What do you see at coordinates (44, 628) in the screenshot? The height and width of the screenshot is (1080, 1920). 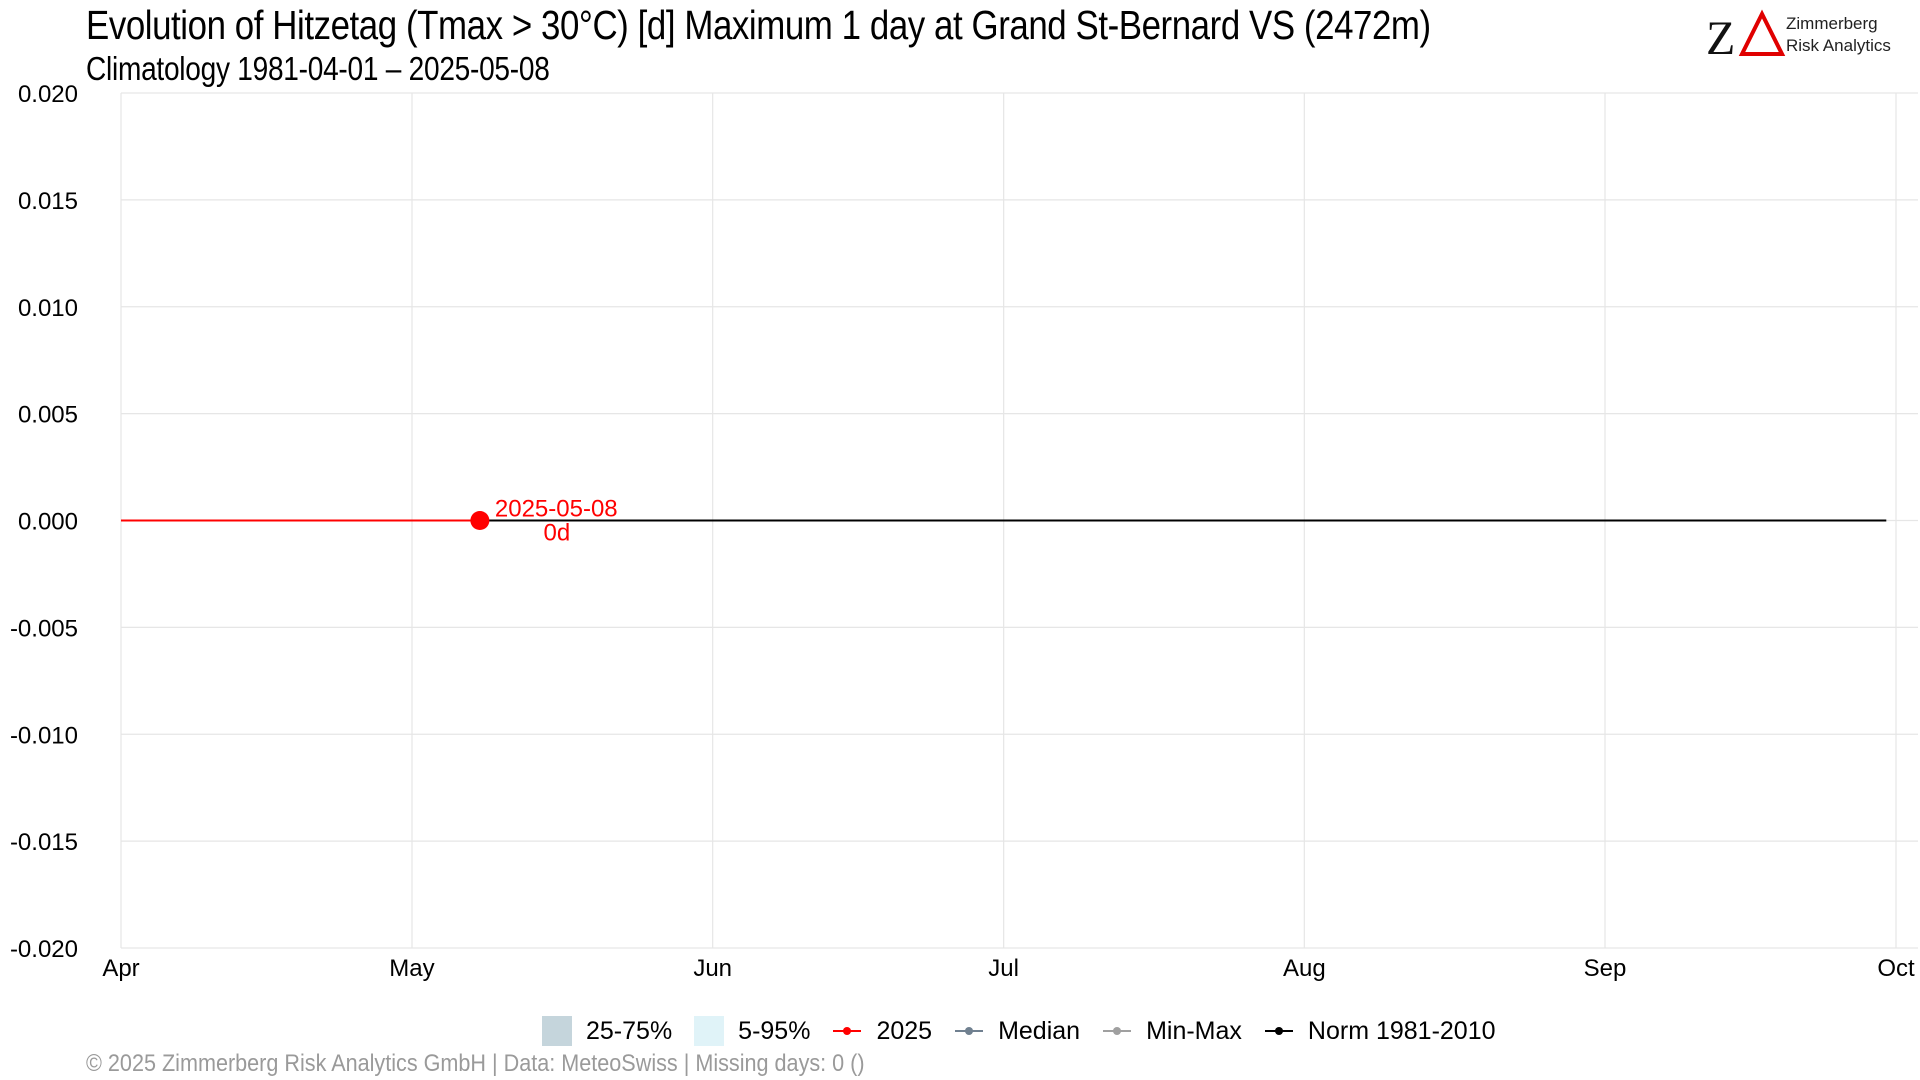 I see `y-tick-label: -0.005` at bounding box center [44, 628].